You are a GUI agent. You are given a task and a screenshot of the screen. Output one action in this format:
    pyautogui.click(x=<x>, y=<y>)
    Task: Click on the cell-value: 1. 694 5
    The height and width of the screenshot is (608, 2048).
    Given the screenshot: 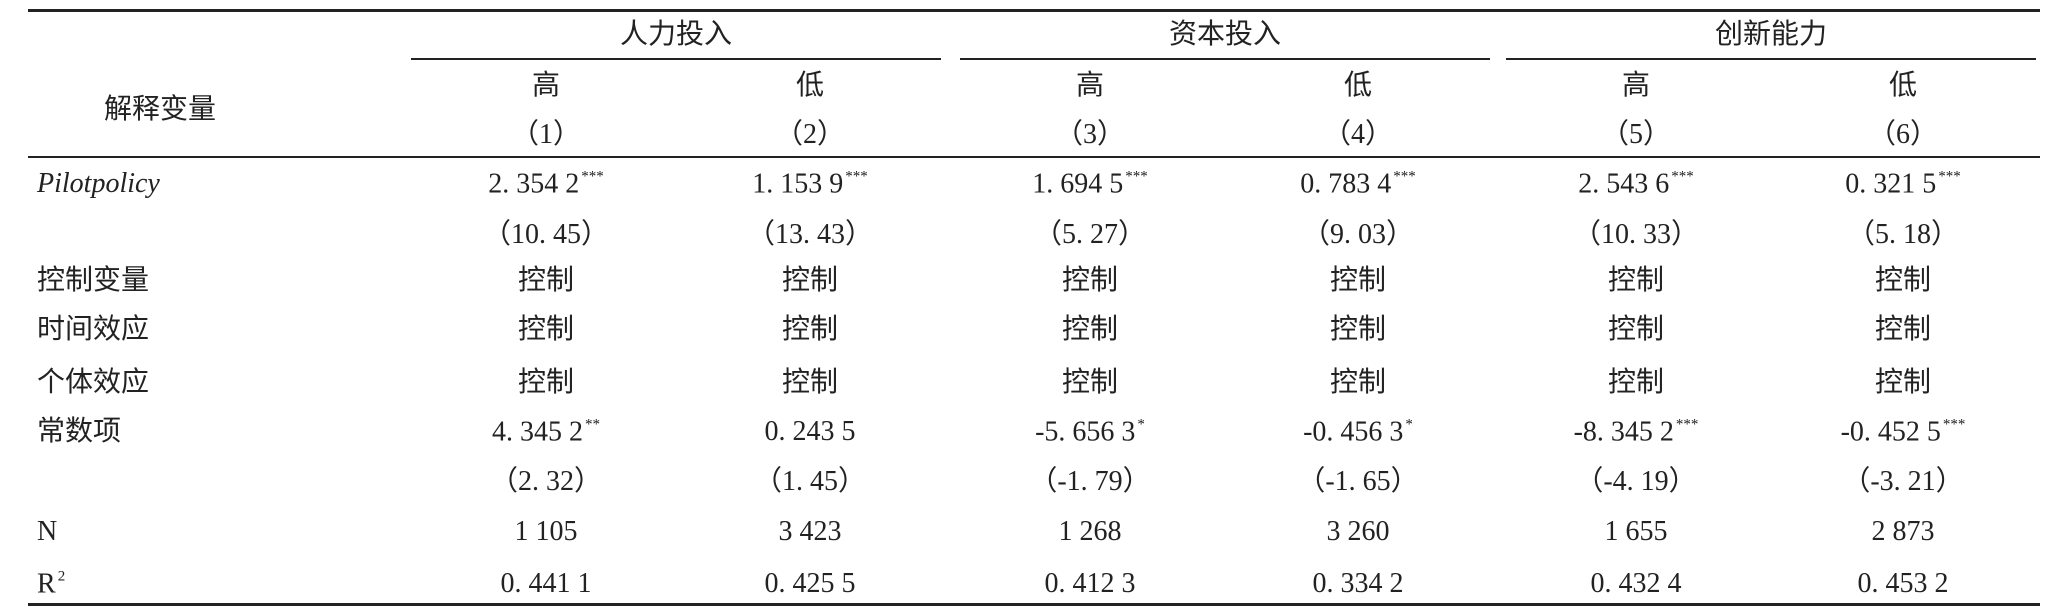 What is the action you would take?
    pyautogui.click(x=1078, y=184)
    